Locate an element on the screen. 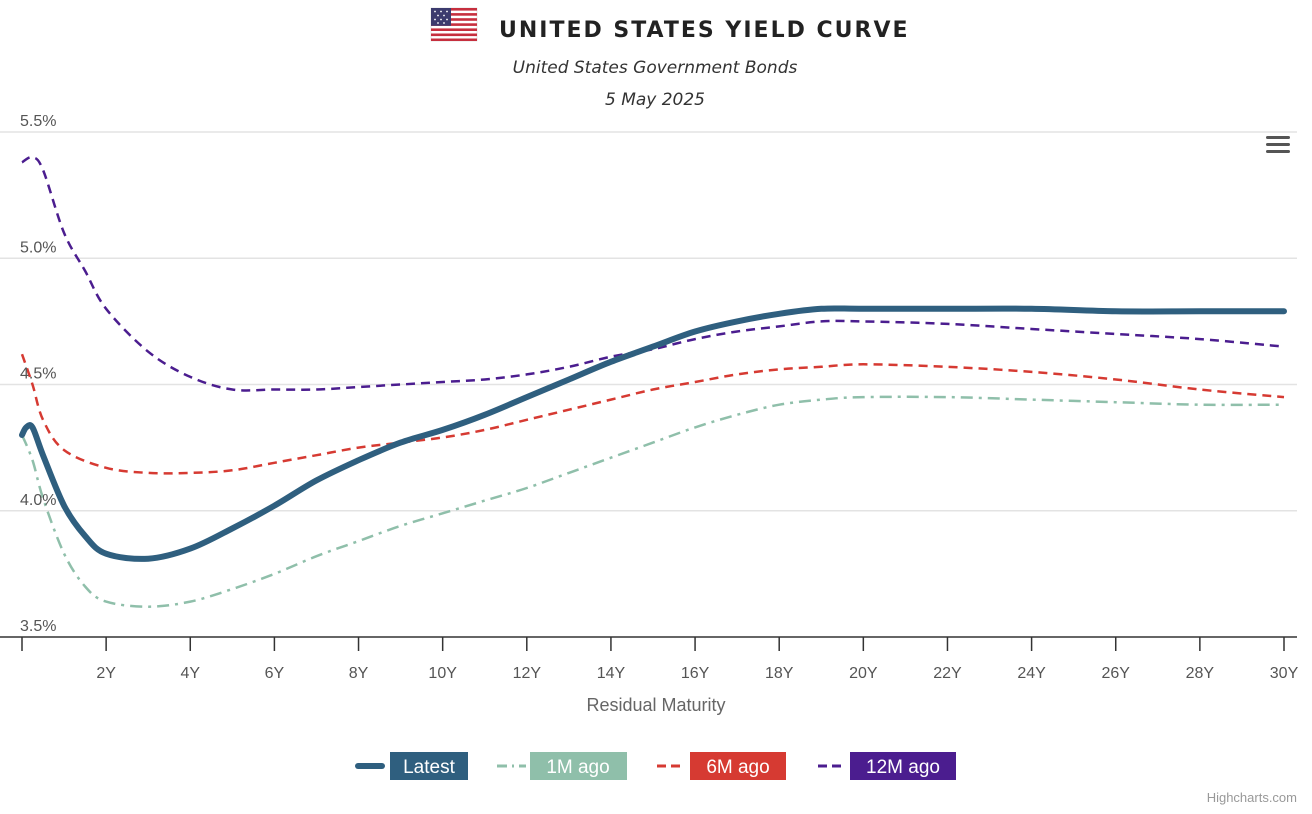  legend-item-12m-ago: 12M ago is located at coordinates (887, 766).